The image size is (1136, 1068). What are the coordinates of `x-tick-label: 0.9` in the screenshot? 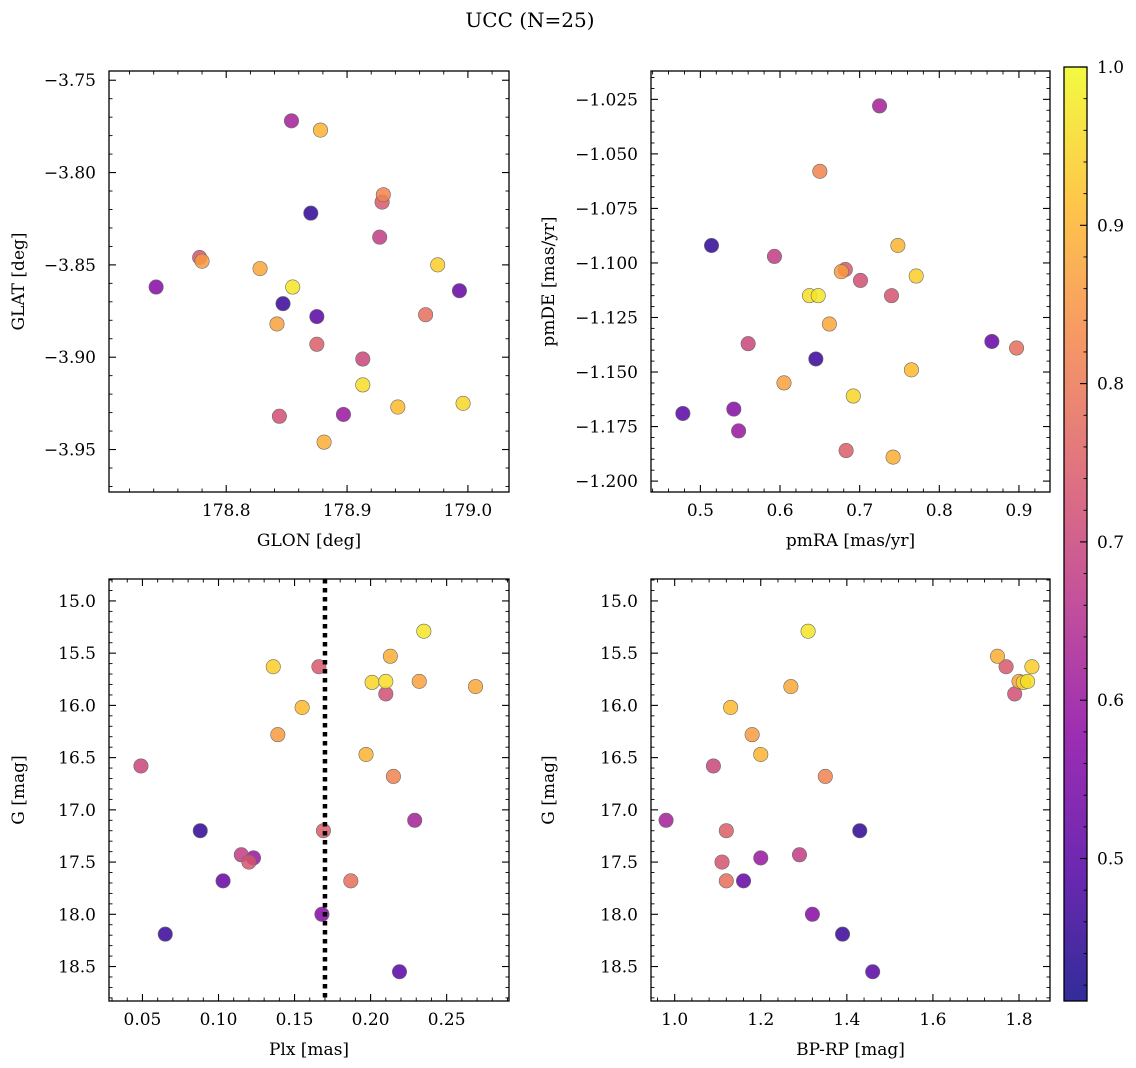 It's located at (1018, 511).